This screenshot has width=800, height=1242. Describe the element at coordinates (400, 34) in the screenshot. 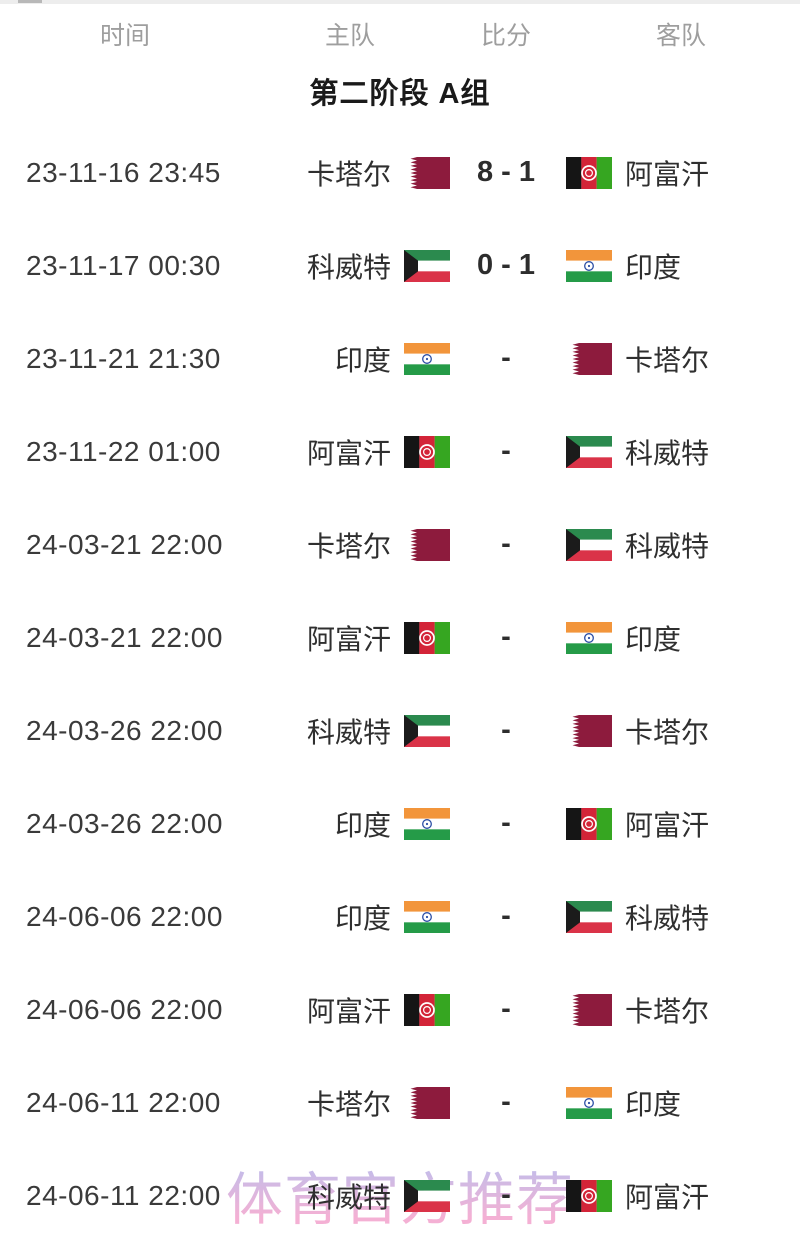

I see `table-header: 时间 主队 比分 客队` at that location.